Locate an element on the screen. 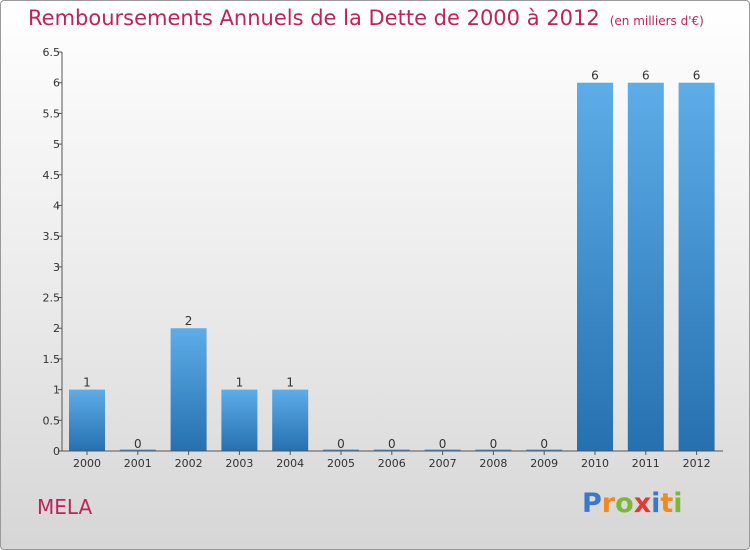 This screenshot has height=550, width=750. y-tick-label-1: 1 is located at coordinates (56, 390).